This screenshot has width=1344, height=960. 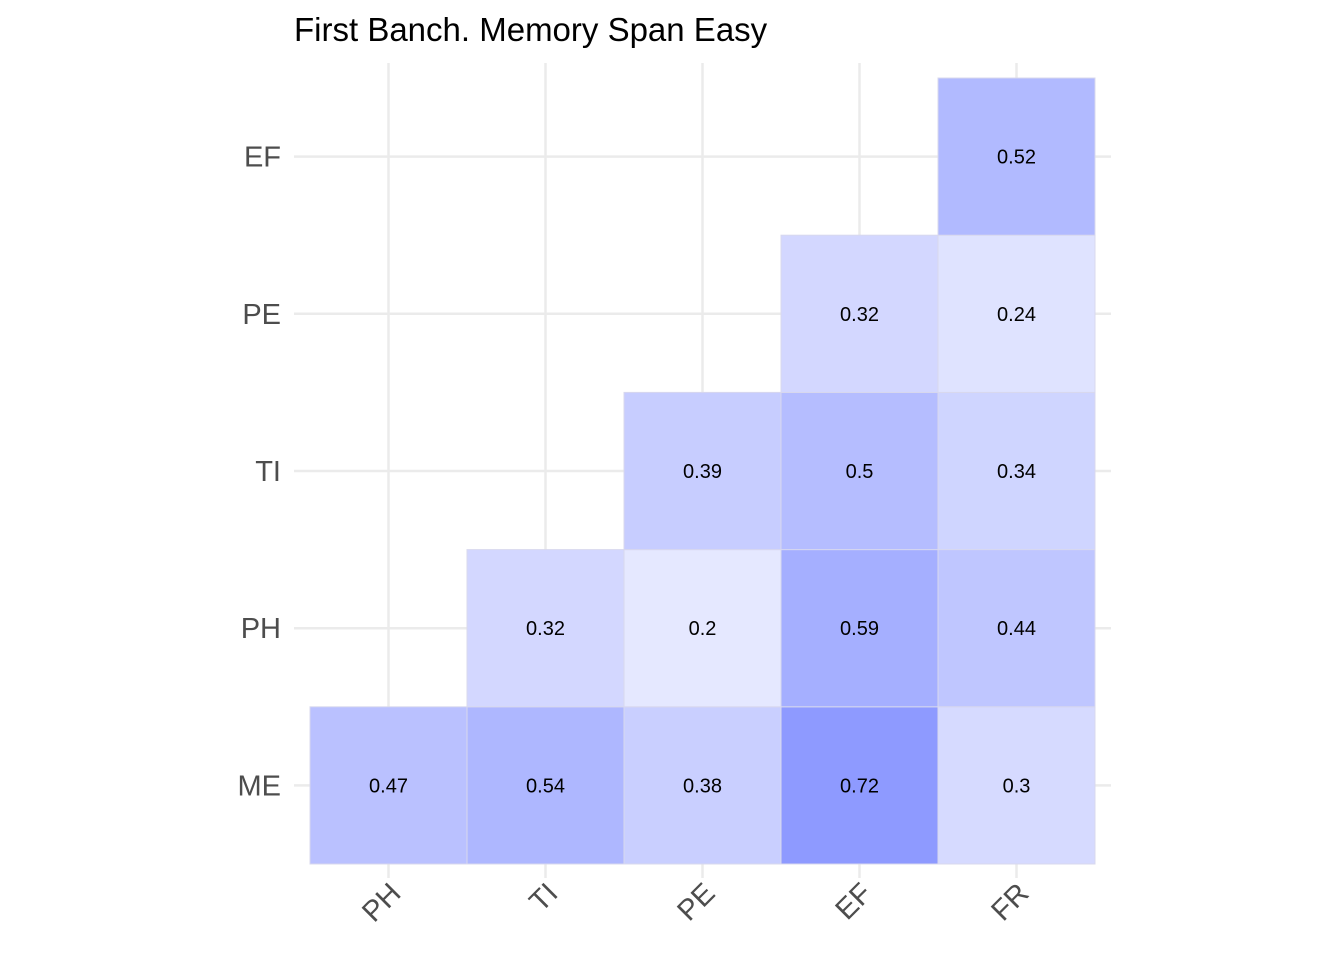 I want to click on heatmap-cell-fr-me, so click(x=1016, y=785).